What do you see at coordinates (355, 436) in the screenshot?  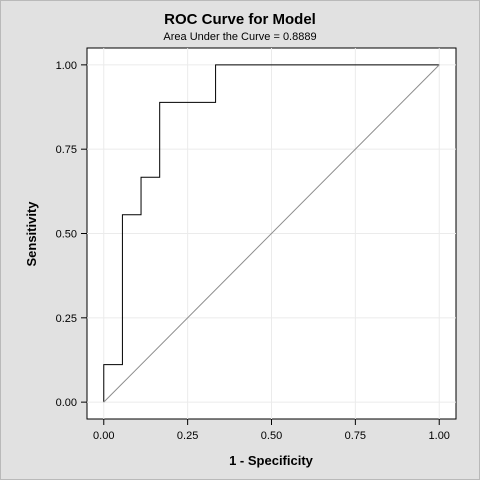 I see `x-tick-label: 0.75` at bounding box center [355, 436].